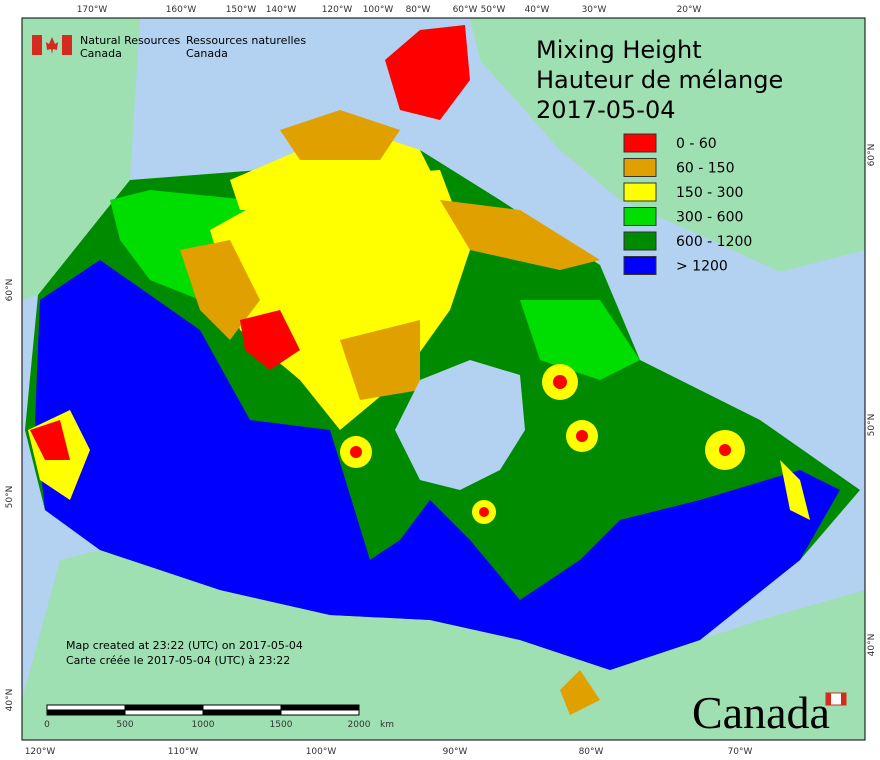 The image size is (880, 760). What do you see at coordinates (619, 50) in the screenshot?
I see `title: Mixing Height` at bounding box center [619, 50].